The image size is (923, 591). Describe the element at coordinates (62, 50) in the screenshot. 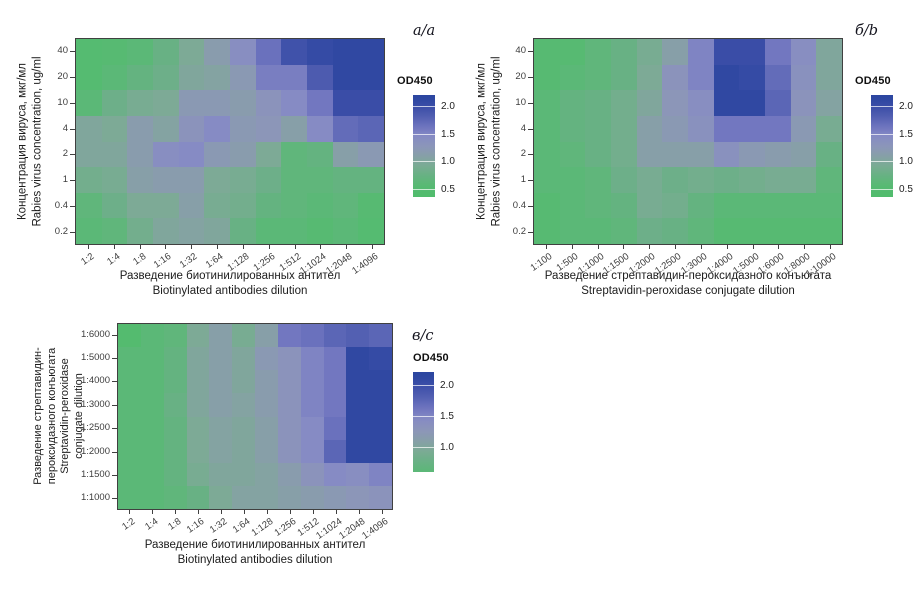

I see `y-tick-label: 40` at that location.